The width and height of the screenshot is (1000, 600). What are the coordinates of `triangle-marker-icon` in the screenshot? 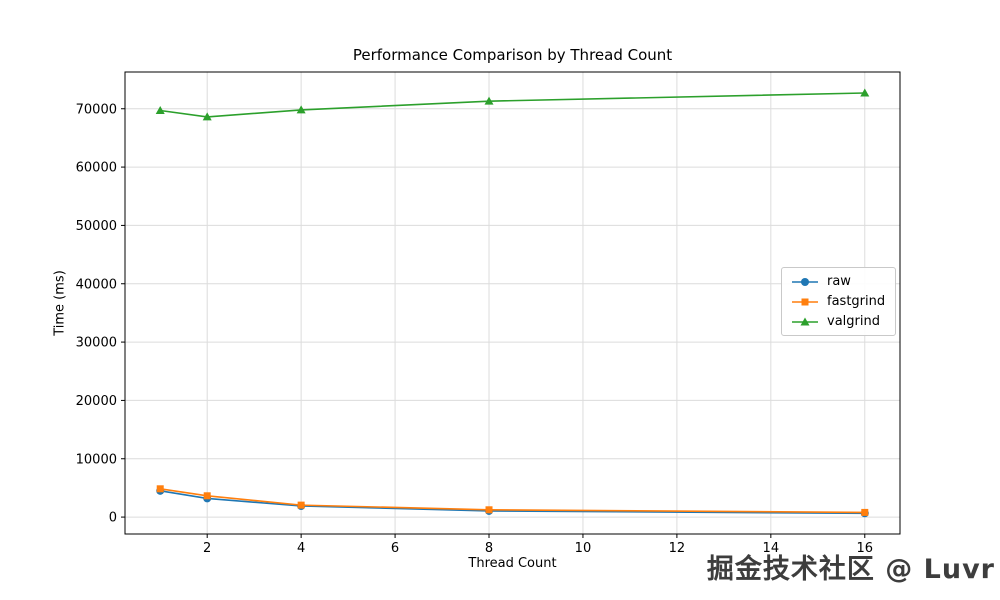 It's located at (805, 321).